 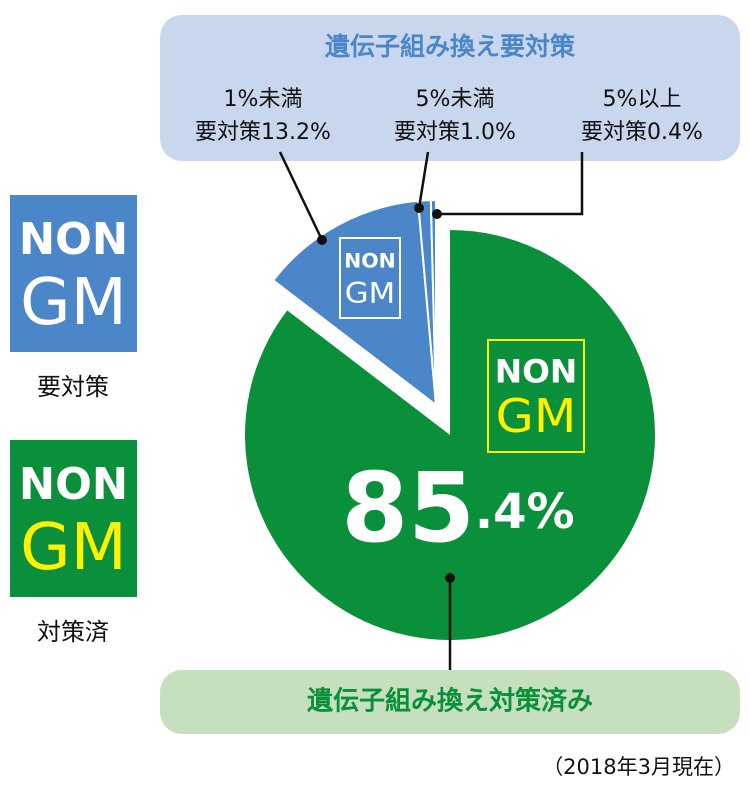 What do you see at coordinates (642, 99) in the screenshot?
I see `slice-category: 5%以上` at bounding box center [642, 99].